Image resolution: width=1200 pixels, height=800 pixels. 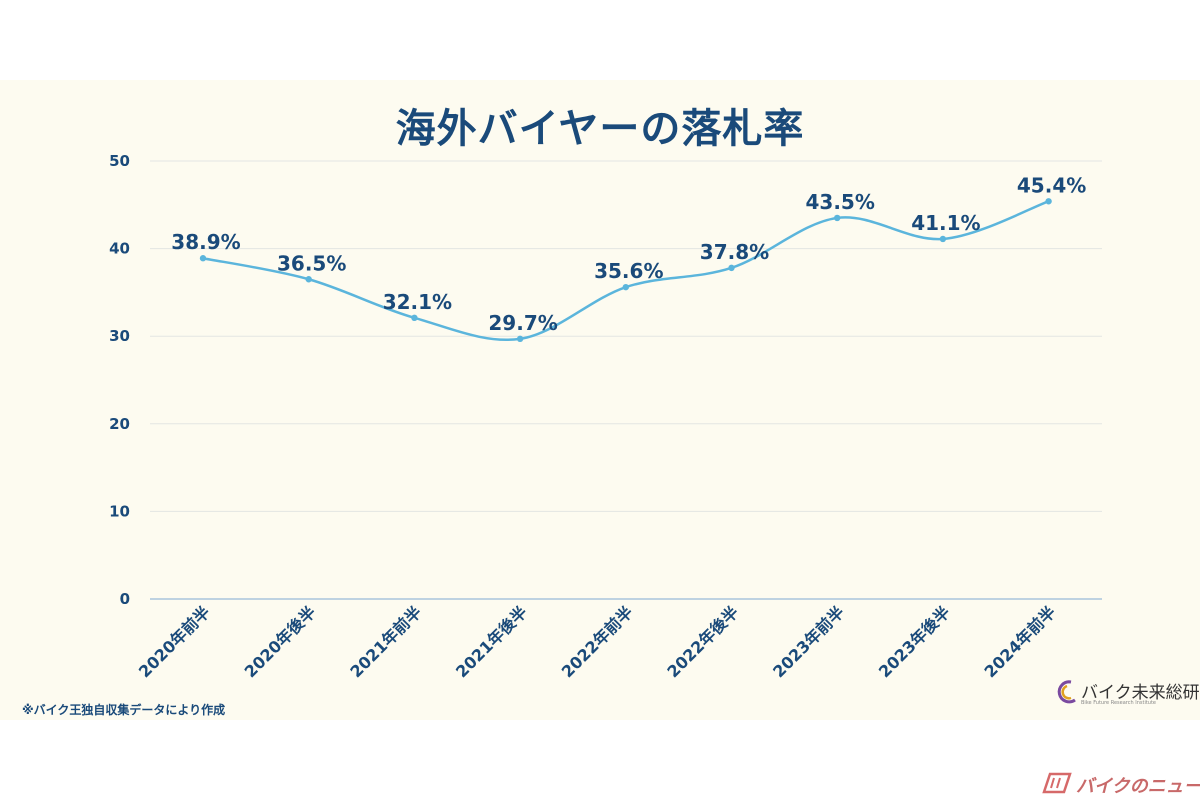 I want to click on data-label: 36.5%, so click(x=311, y=263).